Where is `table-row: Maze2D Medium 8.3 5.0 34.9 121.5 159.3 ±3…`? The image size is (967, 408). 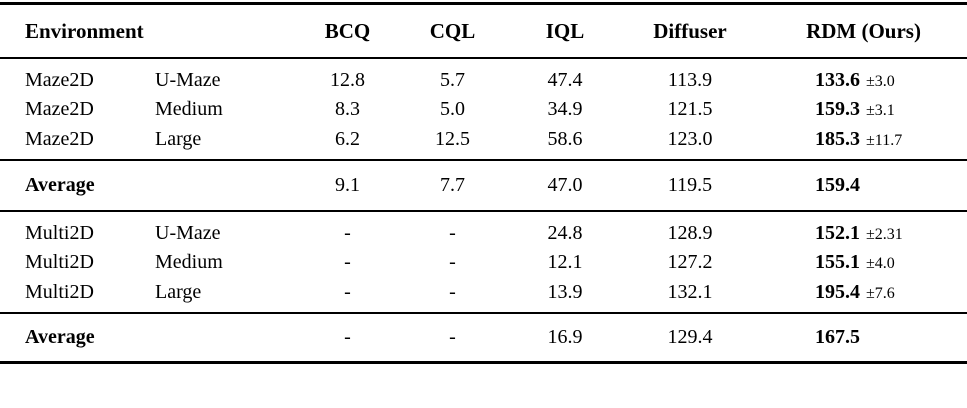 table-row: Maze2D Medium 8.3 5.0 34.9 121.5 159.3 ±3… is located at coordinates (483, 109).